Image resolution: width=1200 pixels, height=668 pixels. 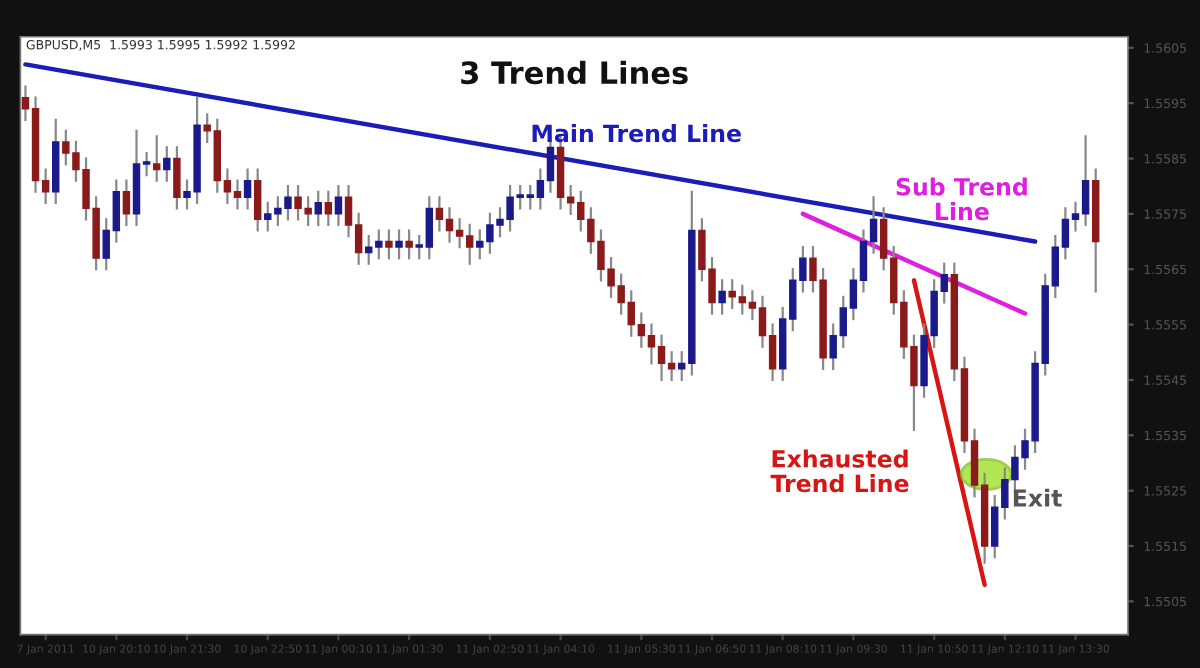 What do you see at coordinates (574, 72) in the screenshot?
I see `text: 3 Trend Lines` at bounding box center [574, 72].